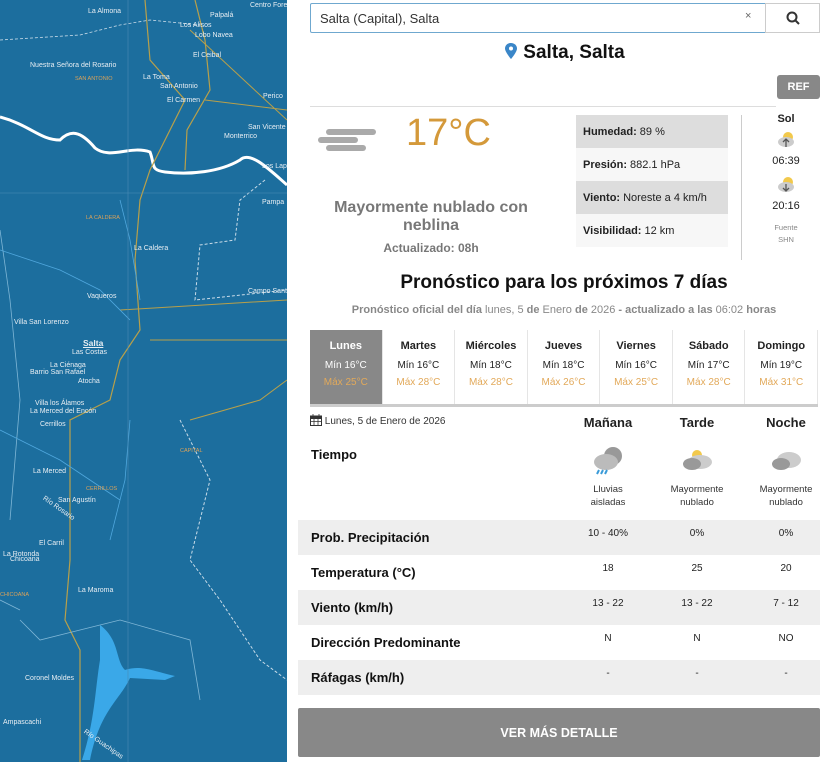  I want to click on day-min: Mín 19°C, so click(781, 365).